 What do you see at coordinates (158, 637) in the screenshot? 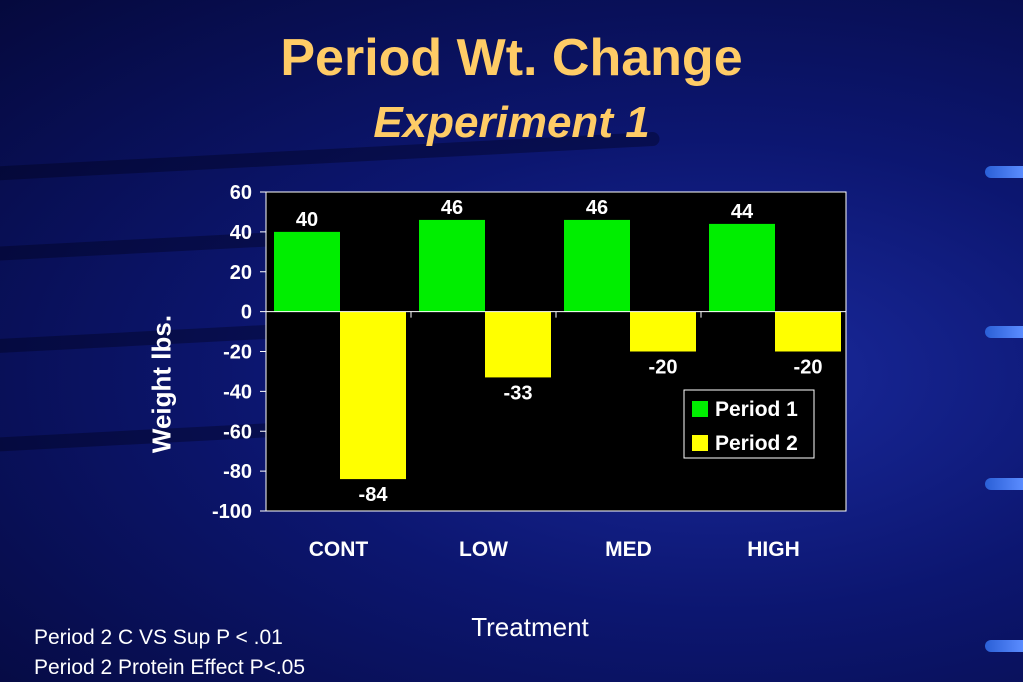
I see `footnote: Period 2 C VS Sup P < .01` at bounding box center [158, 637].